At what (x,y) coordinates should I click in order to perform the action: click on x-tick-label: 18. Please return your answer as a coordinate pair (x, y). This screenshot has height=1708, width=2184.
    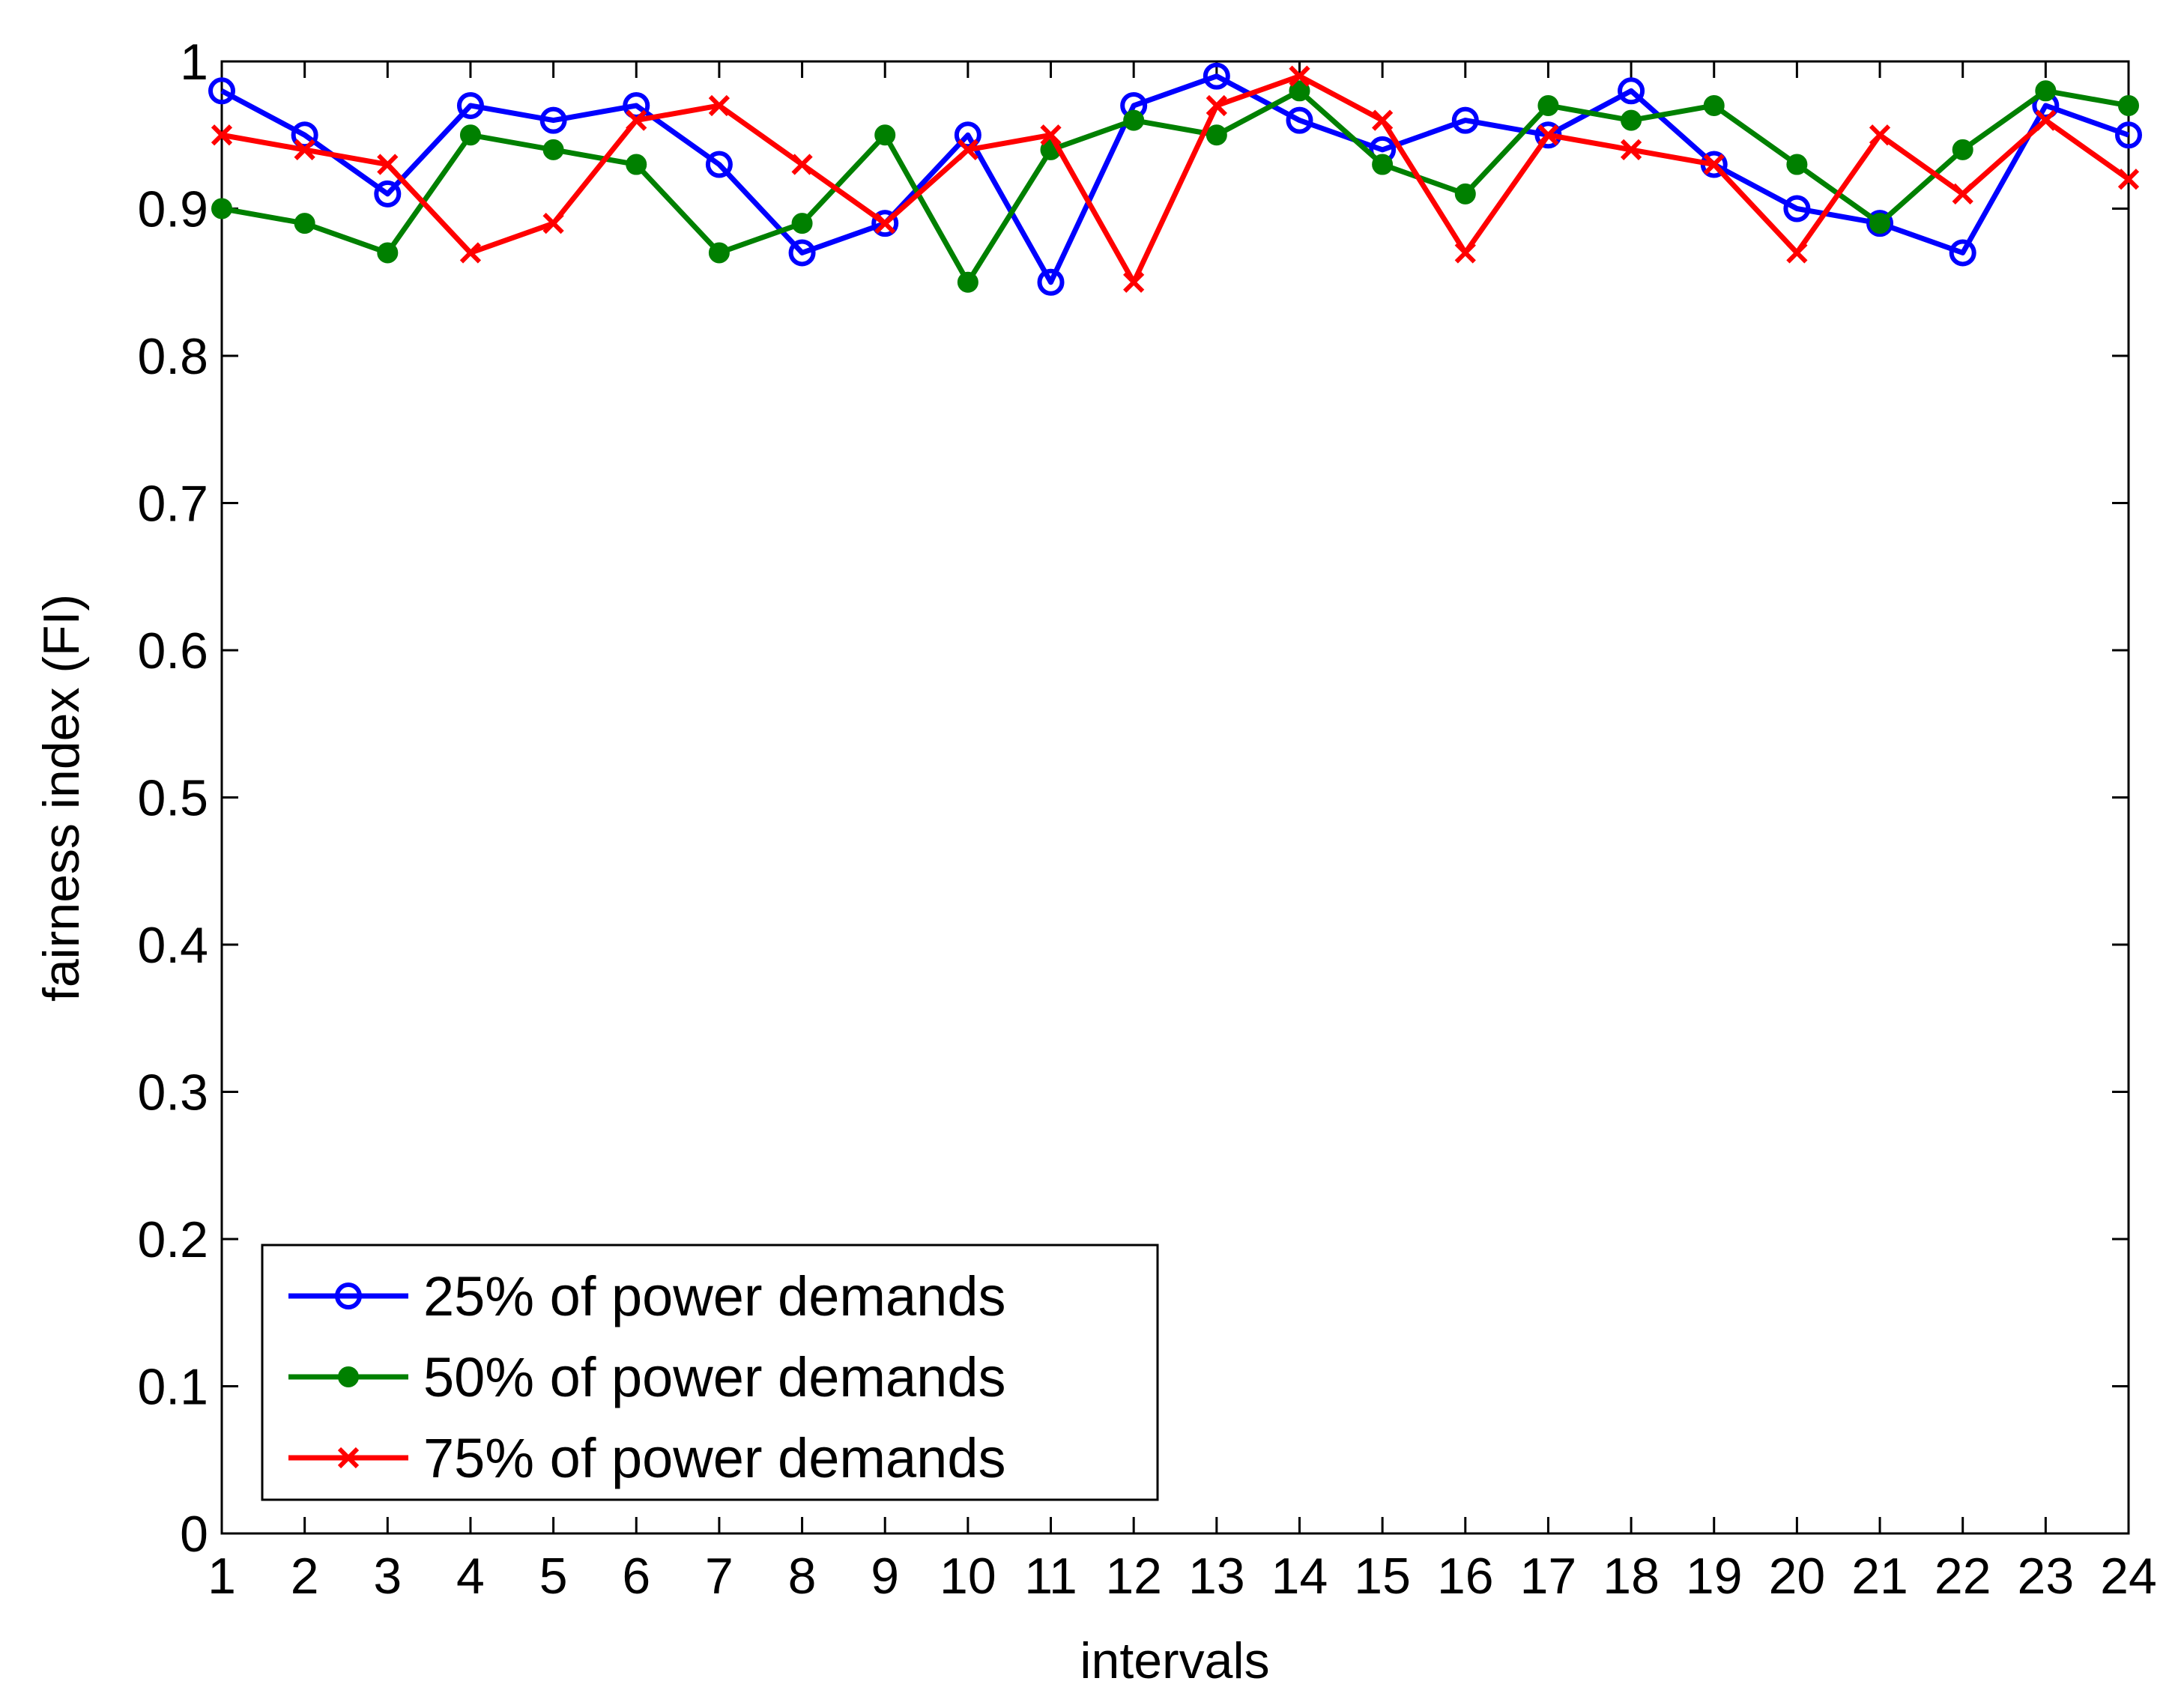
    Looking at the image, I should click on (1631, 1576).